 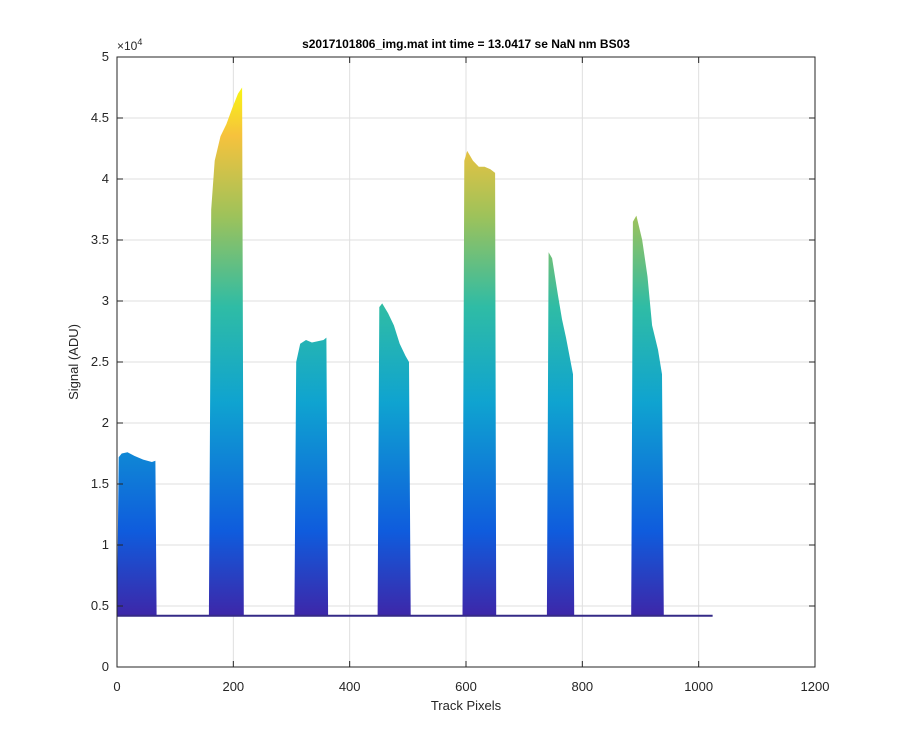 What do you see at coordinates (100, 239) in the screenshot?
I see `y-tick-label: 3.5` at bounding box center [100, 239].